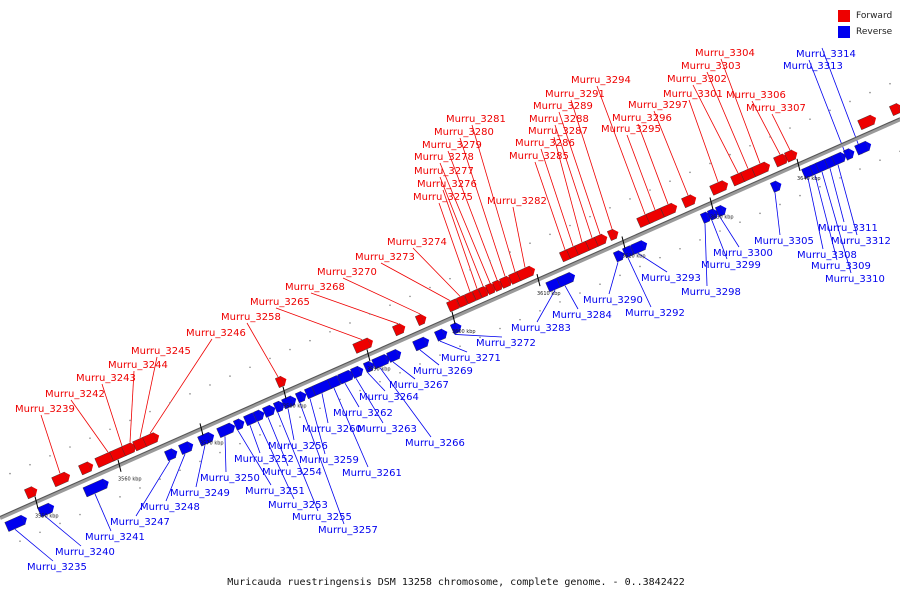 The width and height of the screenshot is (900, 600). I want to click on reverse-gene-murru-3253-box, so click(258, 415).